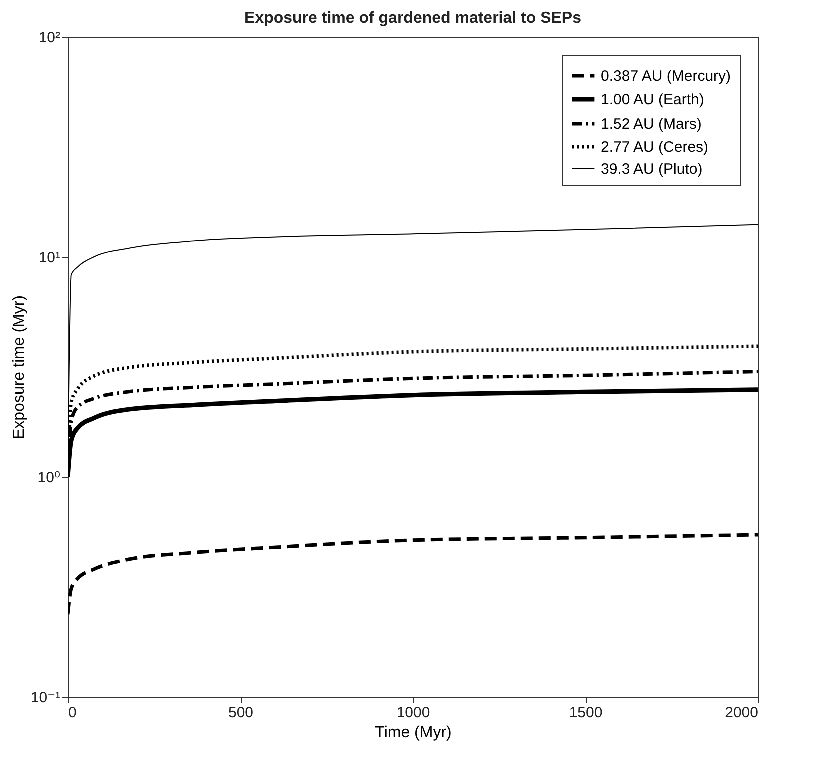  I want to click on x-tick-label: 1000, so click(413, 713).